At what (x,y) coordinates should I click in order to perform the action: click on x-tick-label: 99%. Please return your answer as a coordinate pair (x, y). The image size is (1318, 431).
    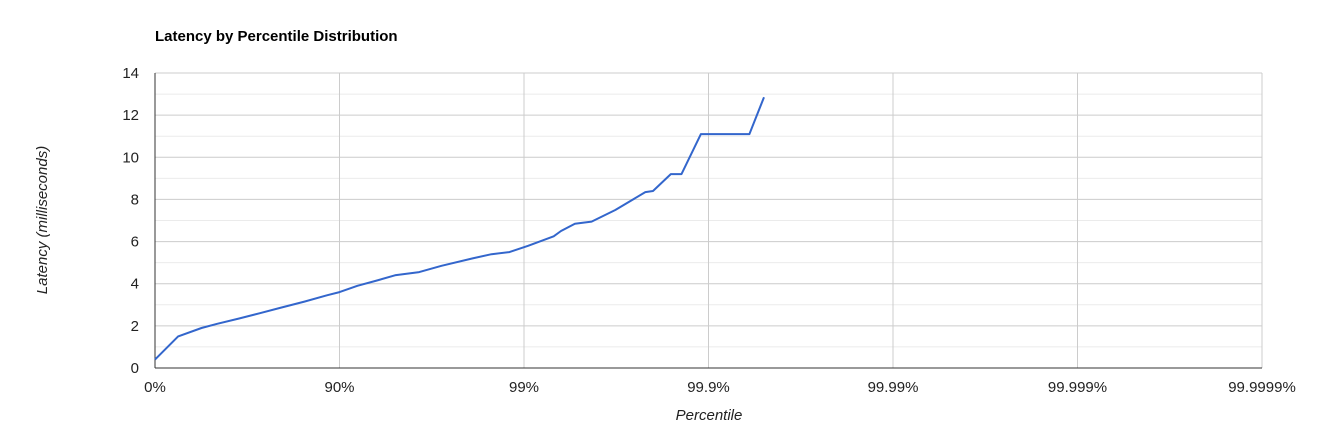
    Looking at the image, I should click on (524, 387).